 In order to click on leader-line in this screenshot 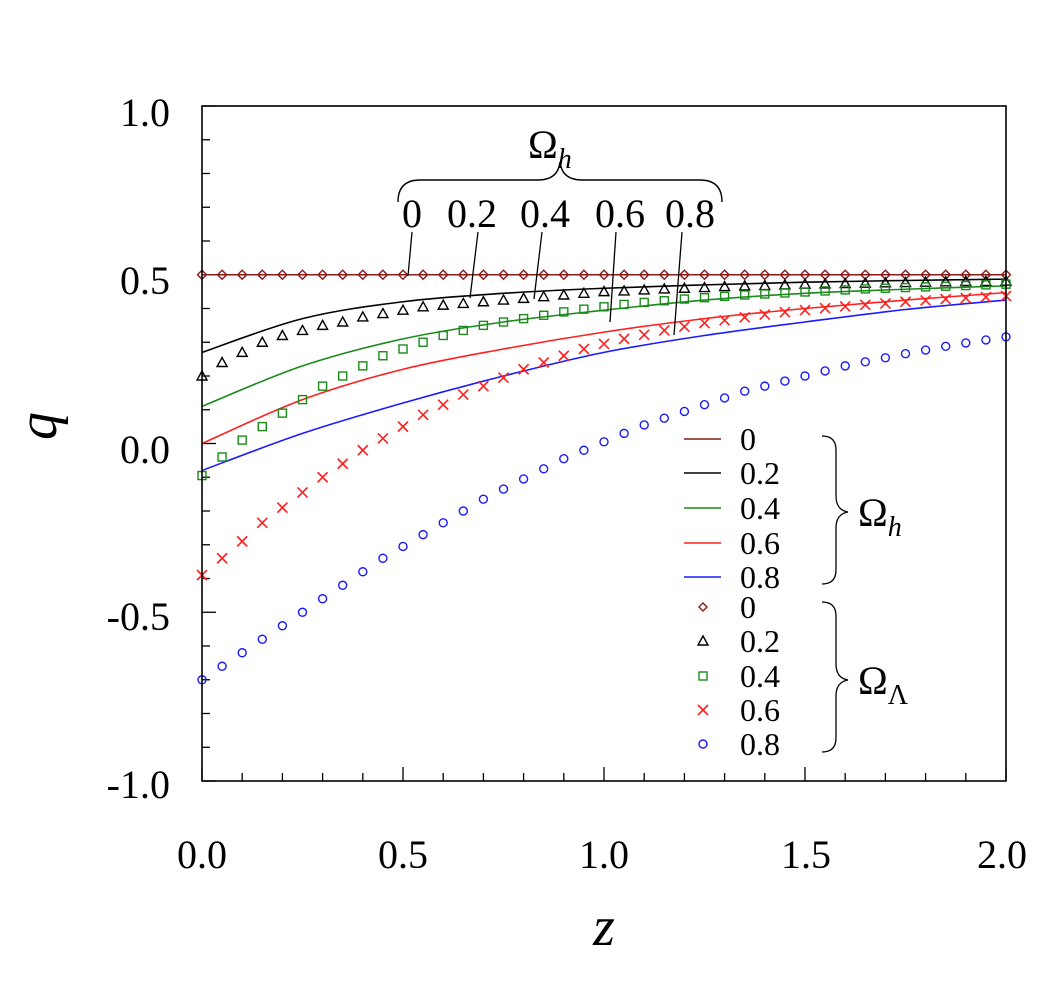, I will do `click(474, 265)`.